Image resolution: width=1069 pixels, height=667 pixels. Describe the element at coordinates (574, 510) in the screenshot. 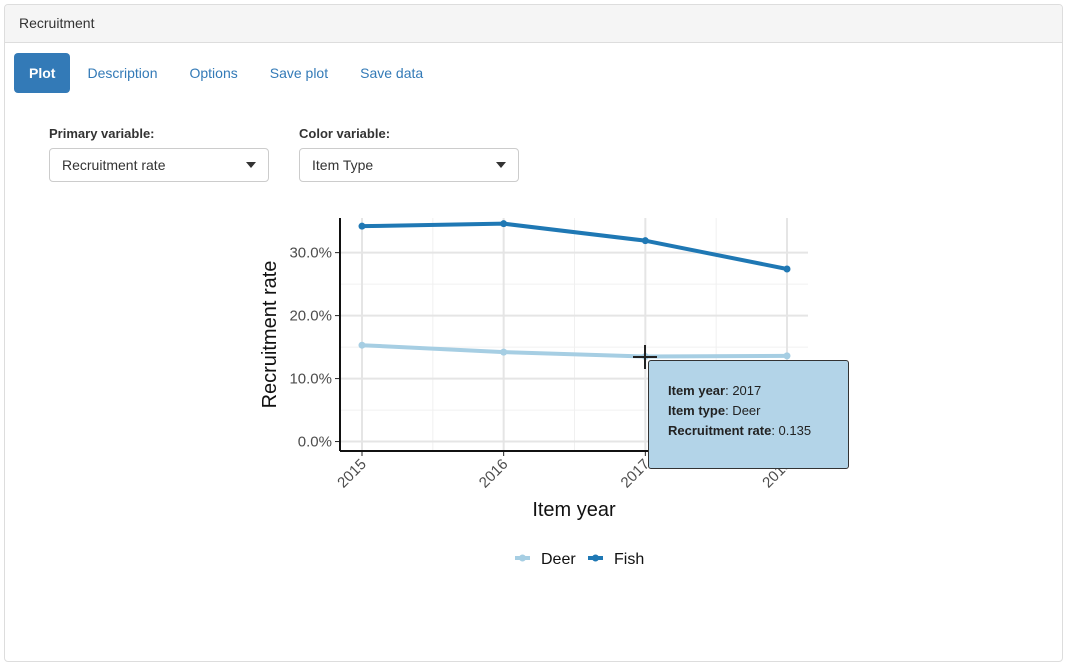

I see `x-axis-title: Item year` at that location.